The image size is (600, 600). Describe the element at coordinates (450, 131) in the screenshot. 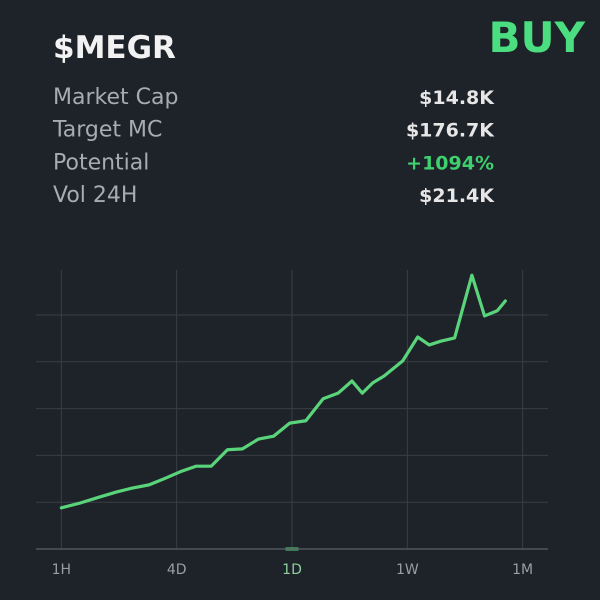

I see `stat-value: $176.7K` at that location.